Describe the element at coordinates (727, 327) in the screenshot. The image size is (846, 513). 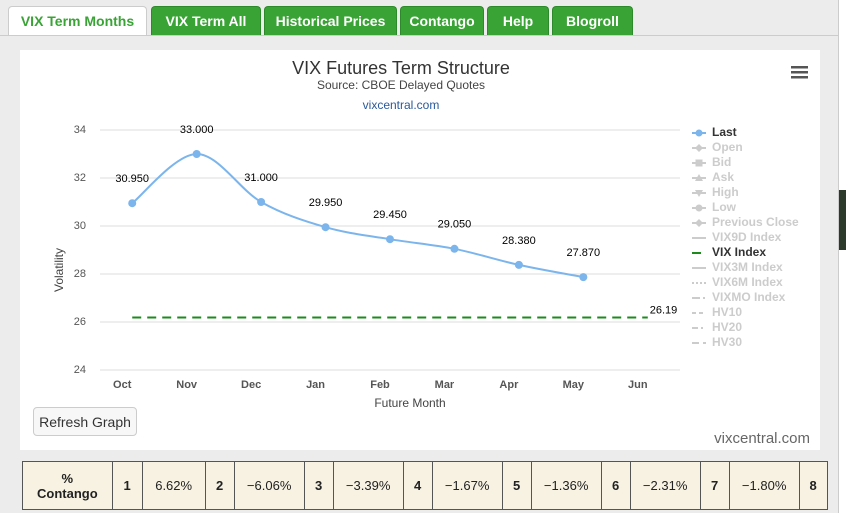
I see `legend-label: HV20` at that location.